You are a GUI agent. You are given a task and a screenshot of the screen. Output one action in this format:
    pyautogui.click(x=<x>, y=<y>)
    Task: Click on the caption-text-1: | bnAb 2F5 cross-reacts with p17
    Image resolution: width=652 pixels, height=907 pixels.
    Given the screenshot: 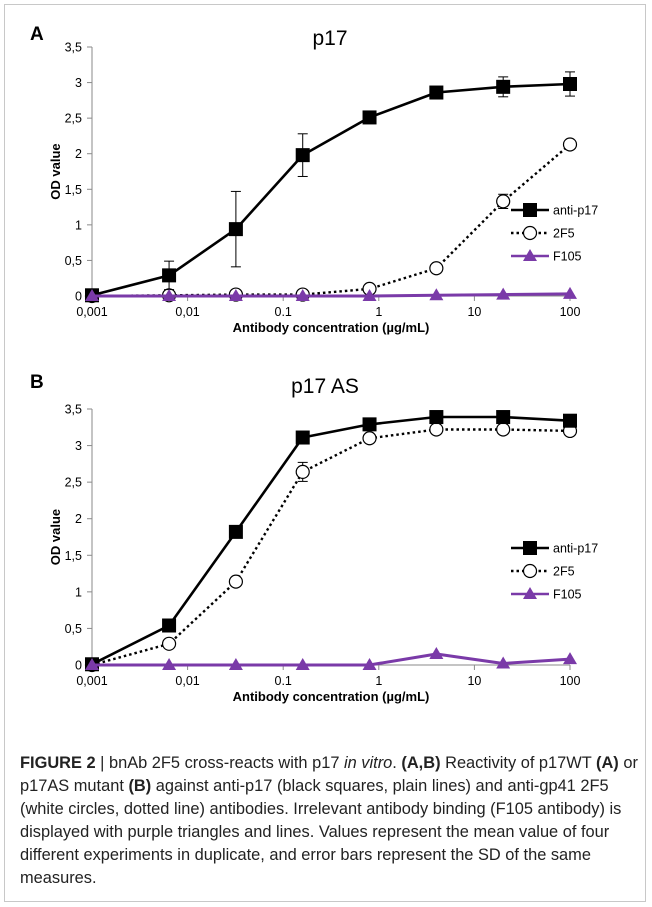 What is the action you would take?
    pyautogui.click(x=219, y=763)
    